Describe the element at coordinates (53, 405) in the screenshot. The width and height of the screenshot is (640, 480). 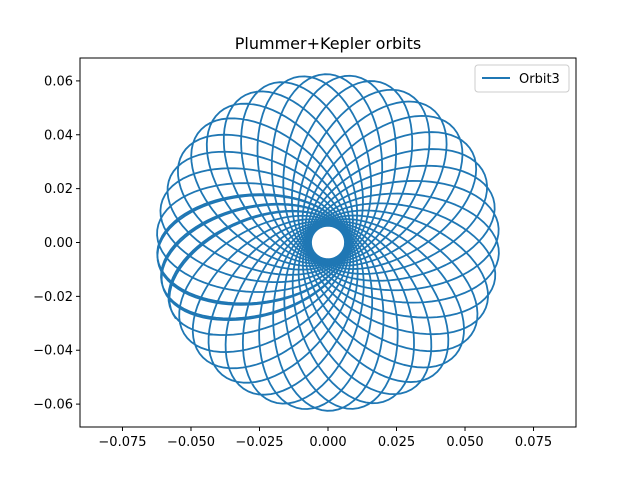
I see `y-tick-label: −0.06` at that location.